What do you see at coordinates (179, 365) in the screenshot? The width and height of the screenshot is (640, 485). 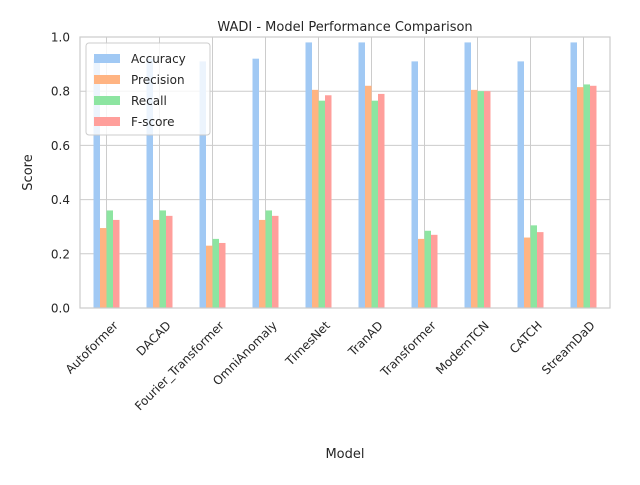 I see `x-tick-label: Fourier_Transformer` at bounding box center [179, 365].